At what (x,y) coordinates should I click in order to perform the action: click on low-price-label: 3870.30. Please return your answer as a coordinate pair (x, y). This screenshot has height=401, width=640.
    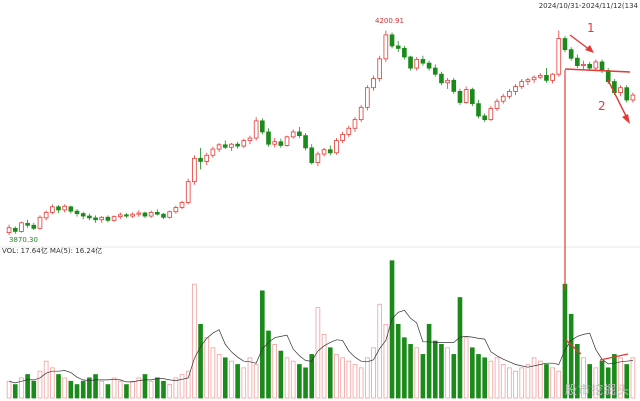
    Looking at the image, I should click on (23, 240).